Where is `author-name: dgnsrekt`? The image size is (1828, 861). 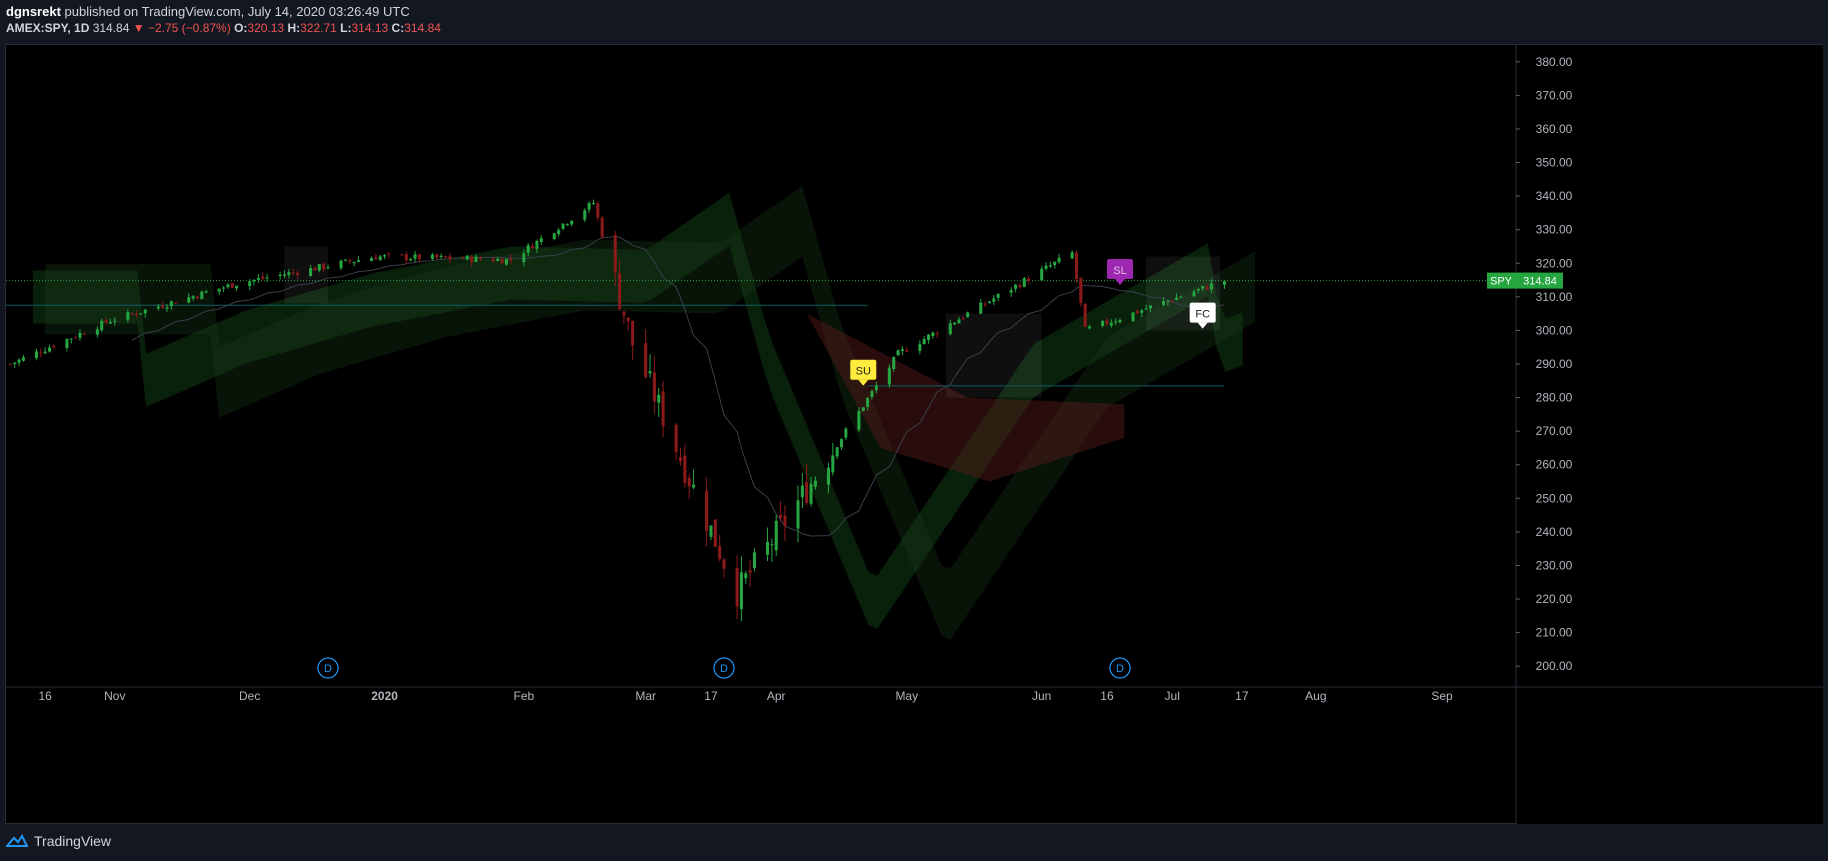 author-name: dgnsrekt is located at coordinates (33, 11).